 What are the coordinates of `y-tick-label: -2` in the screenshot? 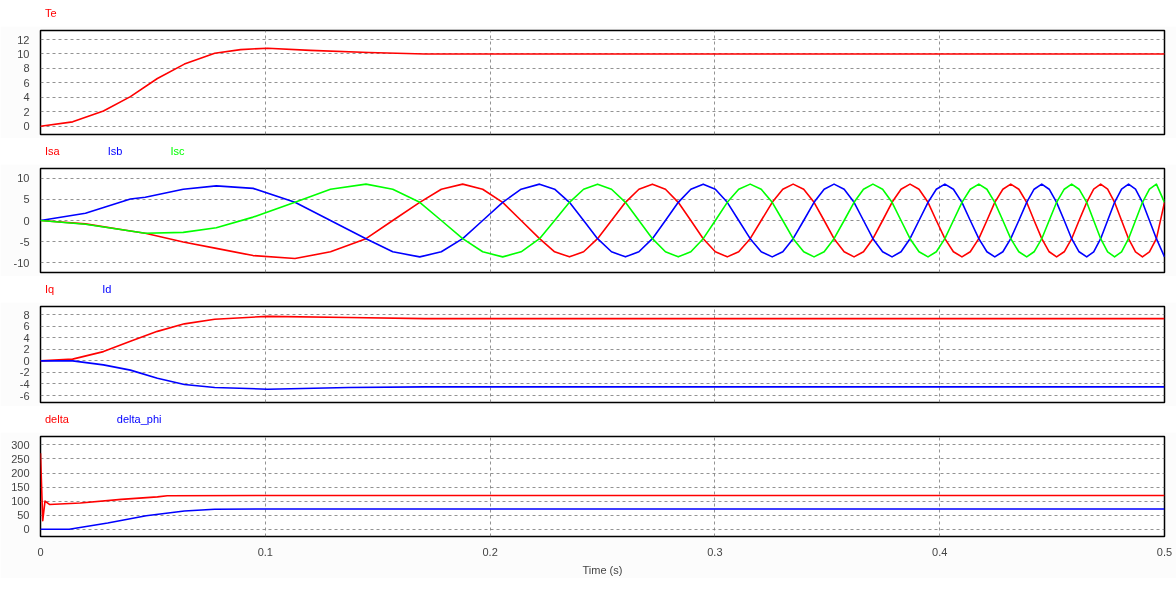 It's located at (24, 372).